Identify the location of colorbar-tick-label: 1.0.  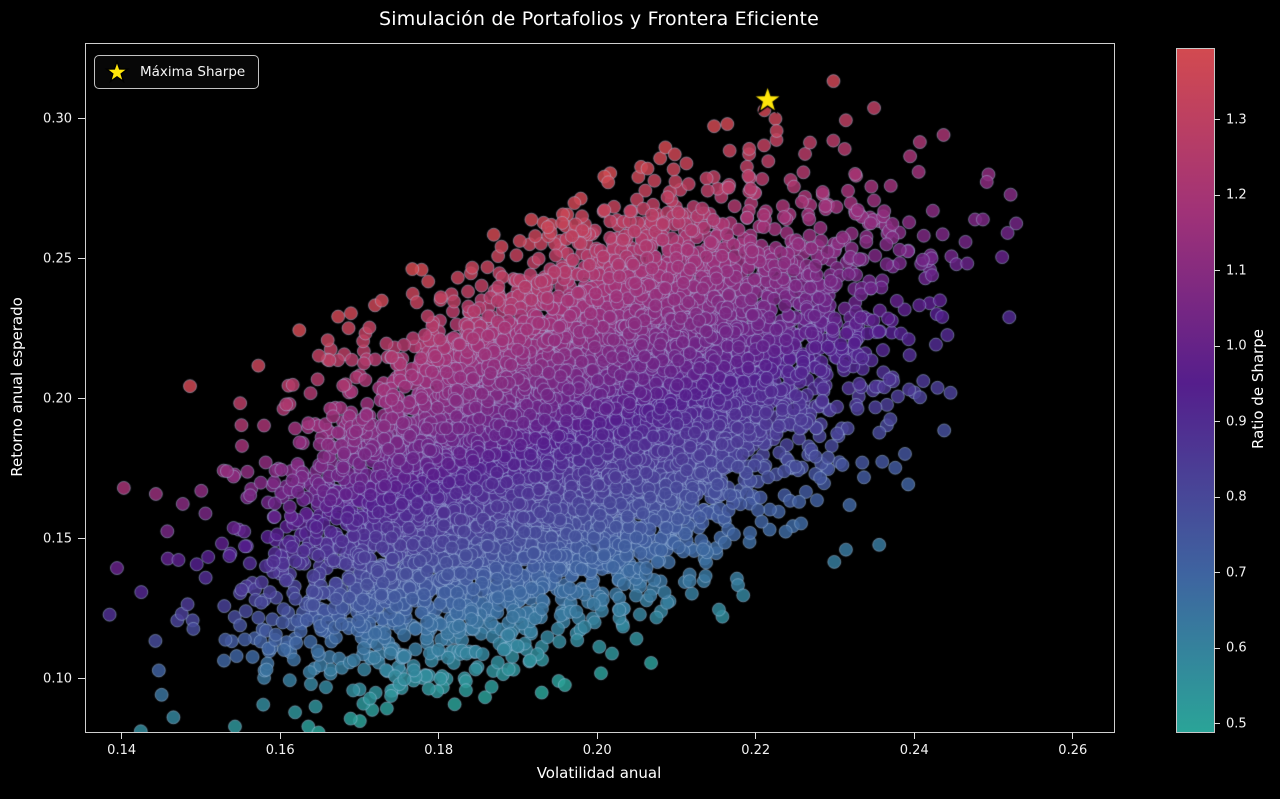
(1236, 346).